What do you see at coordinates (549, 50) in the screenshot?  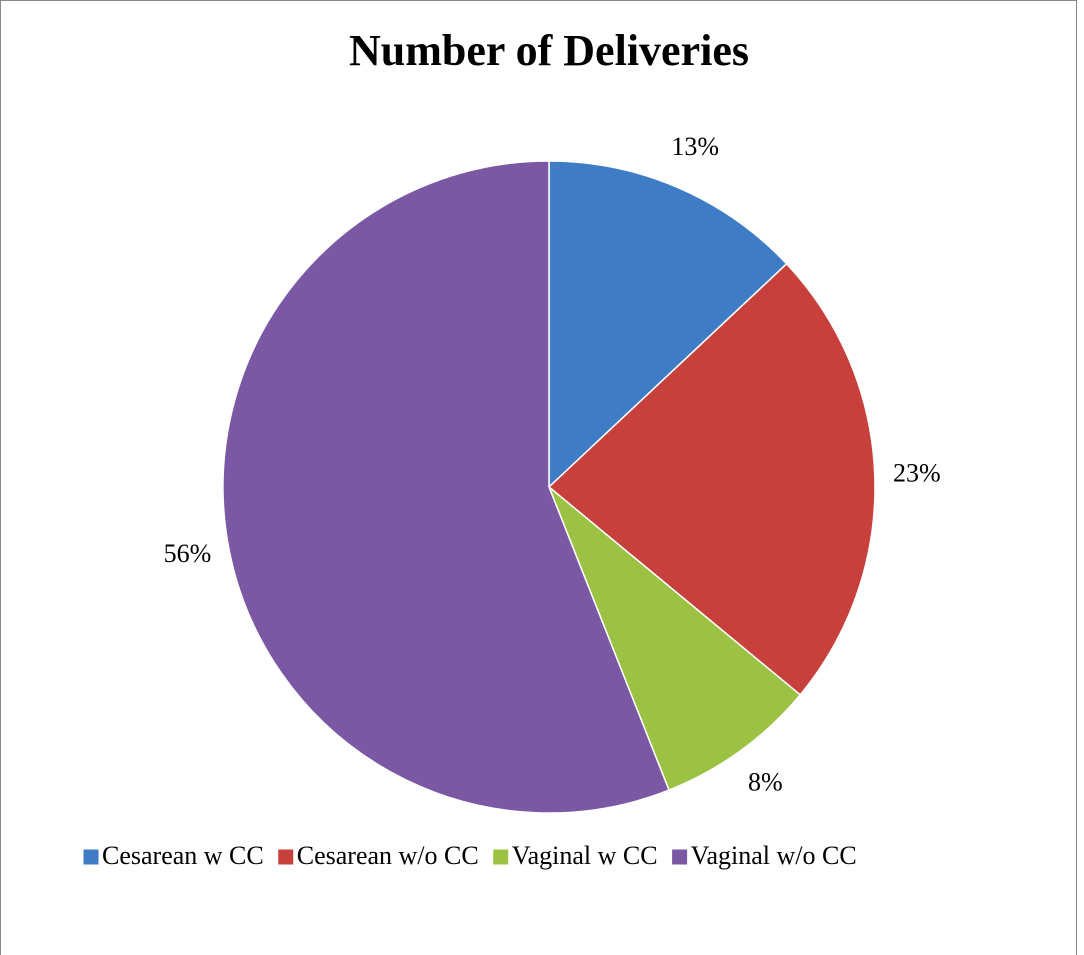 I see `chart-title: Number of Deliveries` at bounding box center [549, 50].